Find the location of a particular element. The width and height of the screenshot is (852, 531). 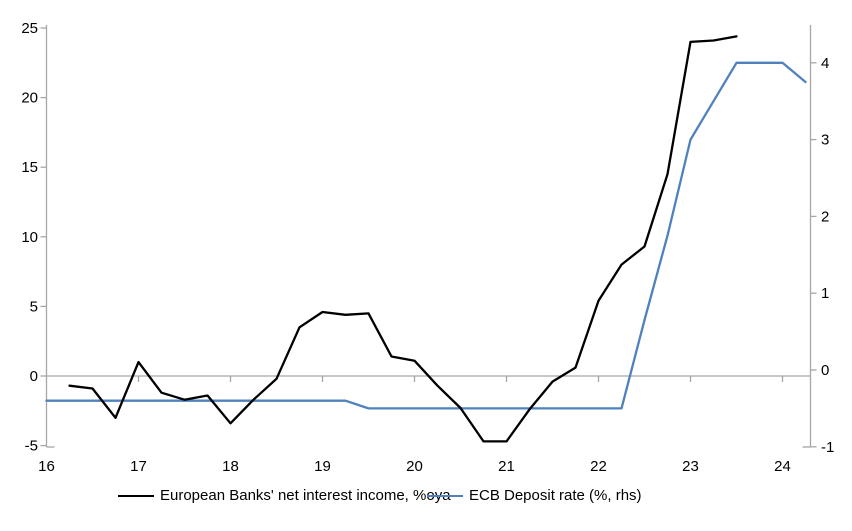

right-axis-tick-label: 3 is located at coordinates (825, 140).